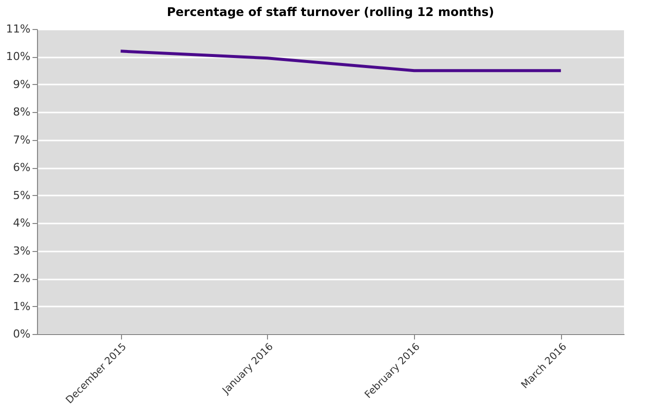 This screenshot has width=649, height=414. I want to click on y-tick-label: 7%, so click(21, 139).